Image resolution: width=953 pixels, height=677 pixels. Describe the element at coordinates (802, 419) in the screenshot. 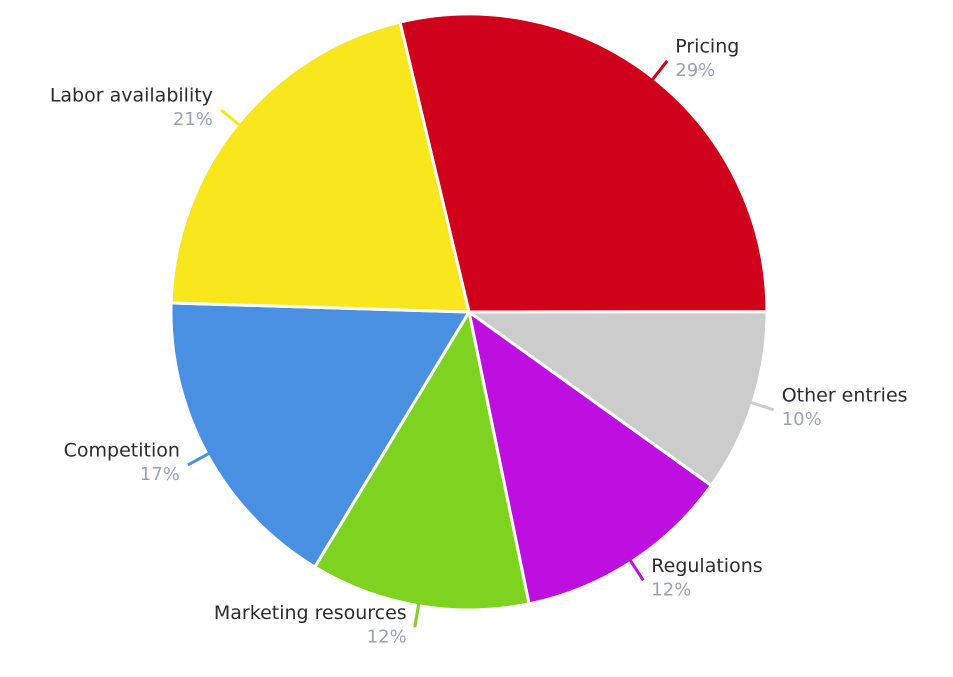

I see `slice-value-label: 10%` at that location.